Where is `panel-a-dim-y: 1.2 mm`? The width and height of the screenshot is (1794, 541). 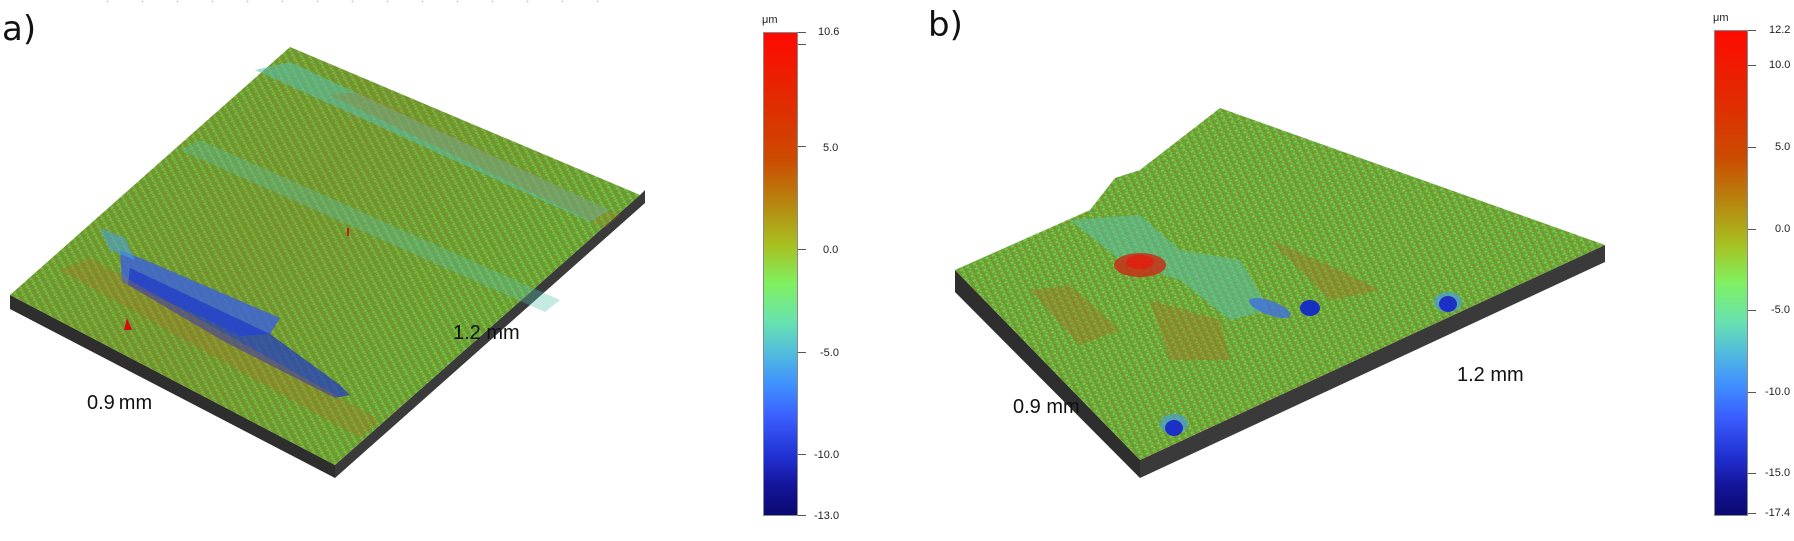
panel-a-dim-y: 1.2 mm is located at coordinates (486, 333).